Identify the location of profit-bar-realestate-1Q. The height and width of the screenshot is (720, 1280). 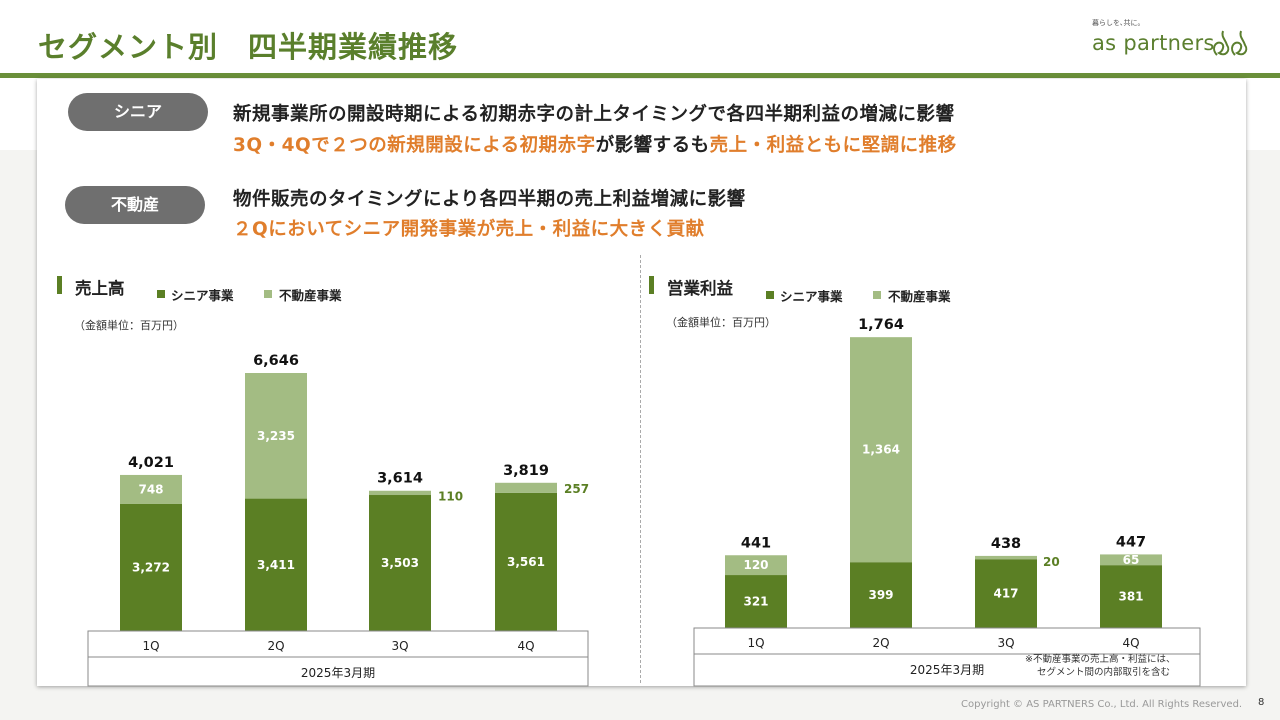
(756, 565).